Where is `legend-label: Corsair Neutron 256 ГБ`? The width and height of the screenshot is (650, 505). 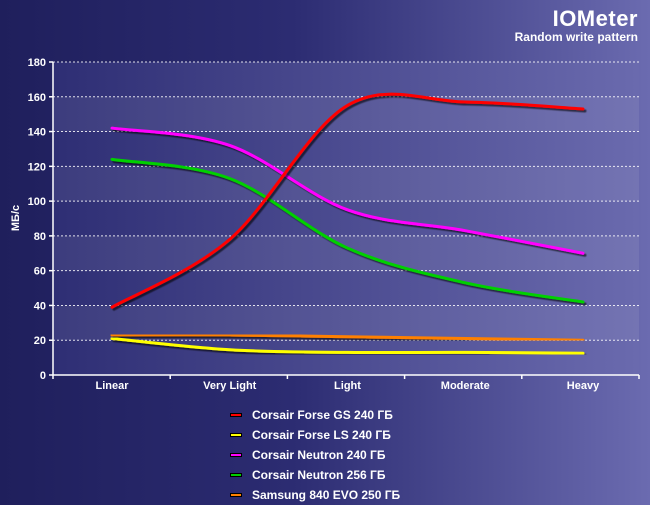
legend-label: Corsair Neutron 256 ГБ is located at coordinates (319, 475).